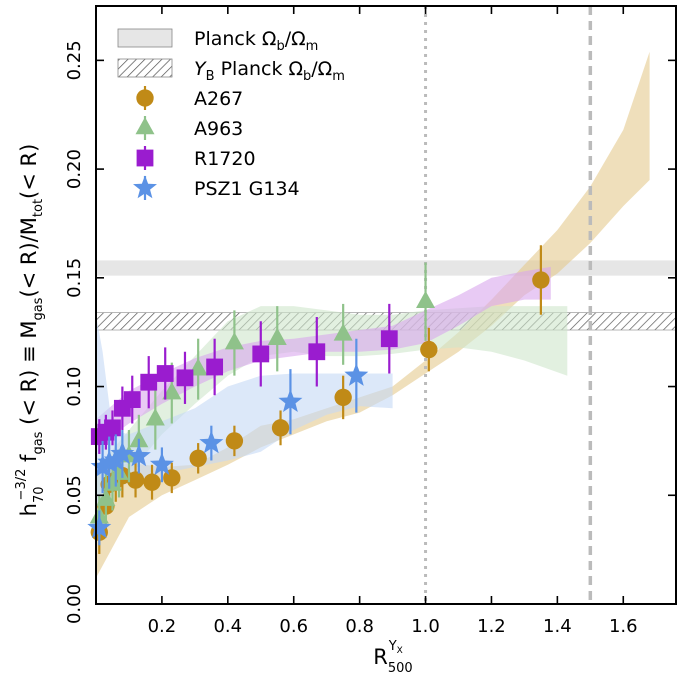 The width and height of the screenshot is (692, 682). Describe the element at coordinates (218, 99) in the screenshot. I see `legend-label: A267` at that location.